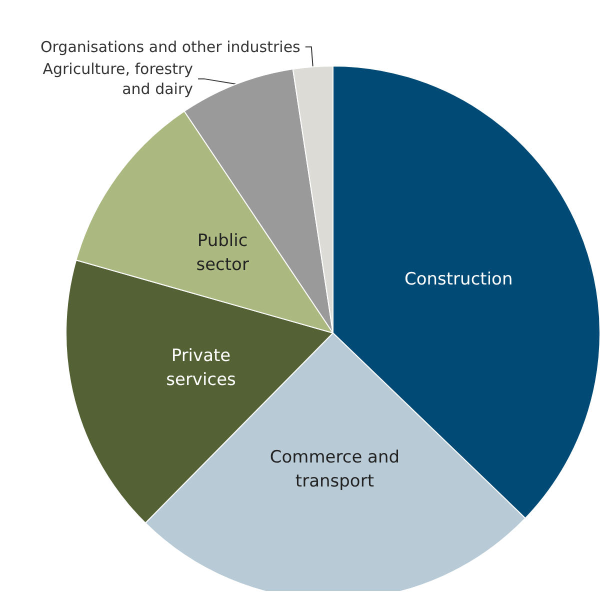 The height and width of the screenshot is (599, 614). Describe the element at coordinates (222, 252) in the screenshot. I see `slice-label: Public sector` at that location.